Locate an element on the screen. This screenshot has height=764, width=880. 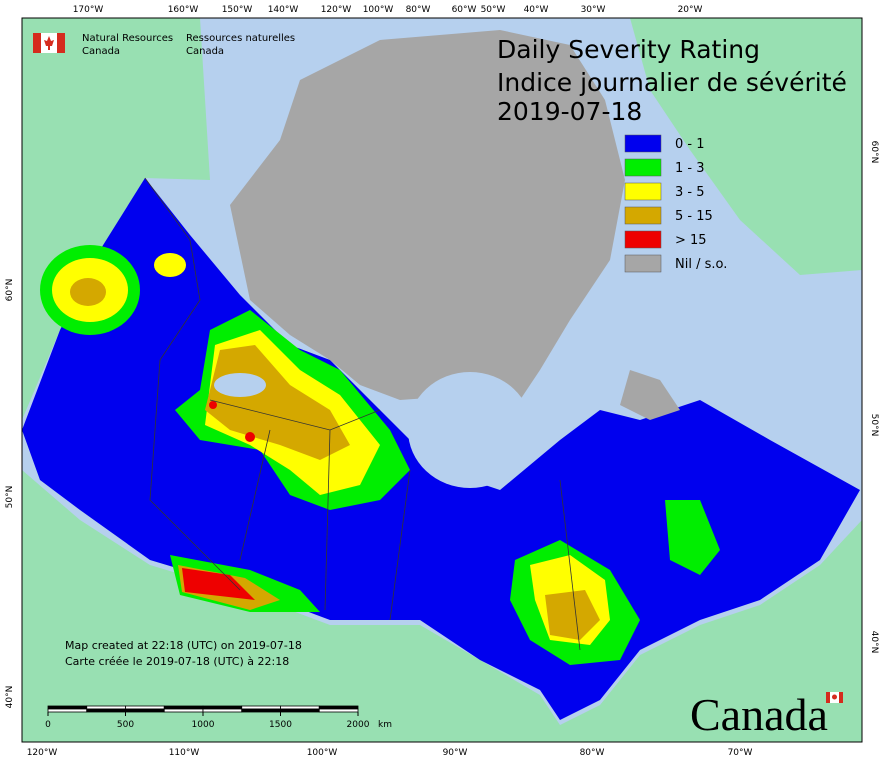
longitude-label: 50°W is located at coordinates (493, 10).